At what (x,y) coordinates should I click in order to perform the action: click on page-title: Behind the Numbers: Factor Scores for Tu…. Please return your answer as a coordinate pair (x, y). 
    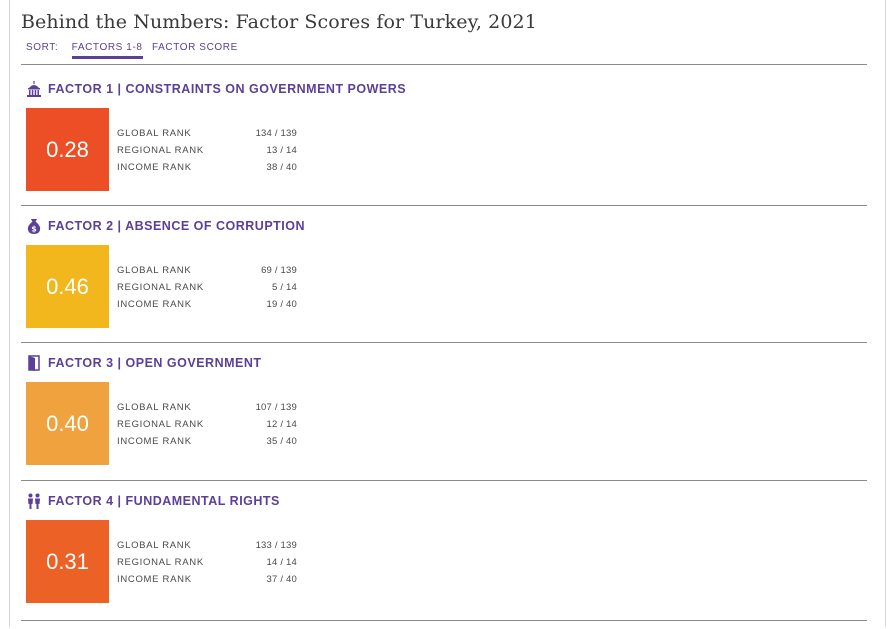
    Looking at the image, I should click on (279, 22).